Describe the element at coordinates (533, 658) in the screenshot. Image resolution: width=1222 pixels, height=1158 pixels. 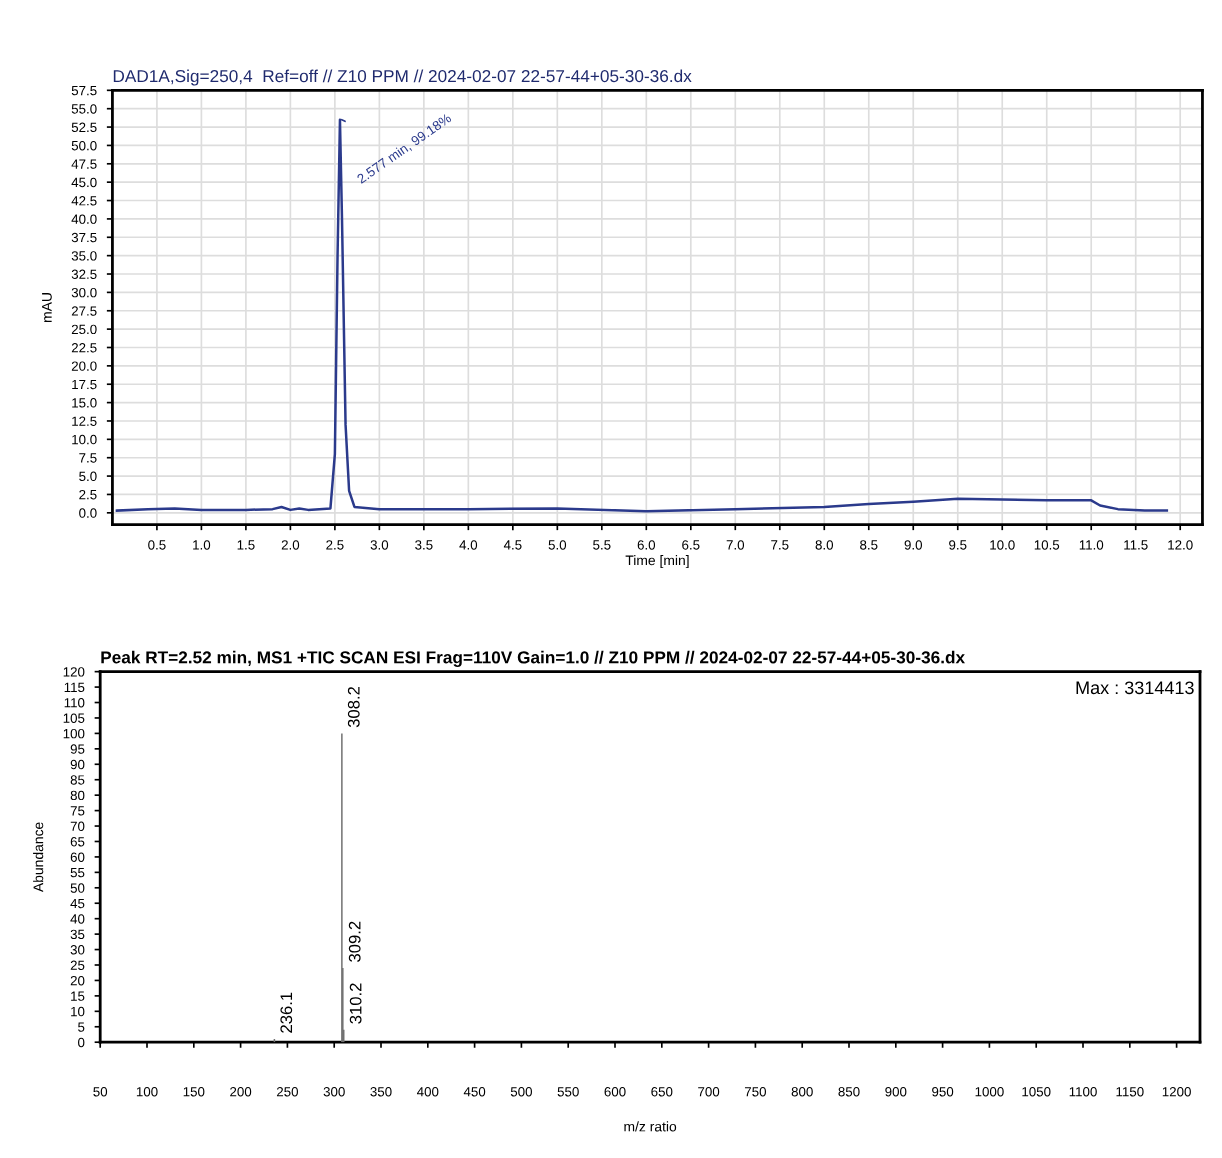
I see `chart-title: Peak RT=2.52 min, MS1 +TIC SCAN ESI Frag=110V Gain=1.0 // Z10 PPM // 2024-02-07 22-57-44+05-30-36.dx` at that location.